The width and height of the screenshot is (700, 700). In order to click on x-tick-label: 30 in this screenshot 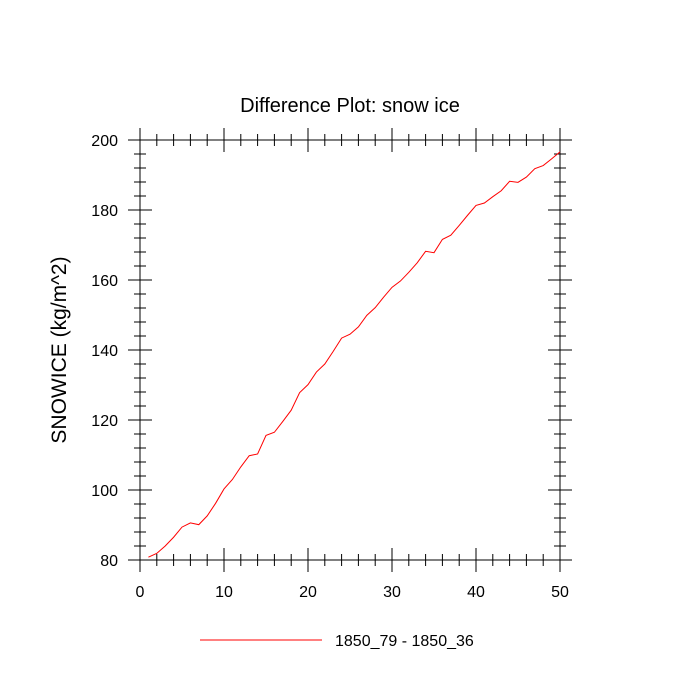, I will do `click(392, 592)`.